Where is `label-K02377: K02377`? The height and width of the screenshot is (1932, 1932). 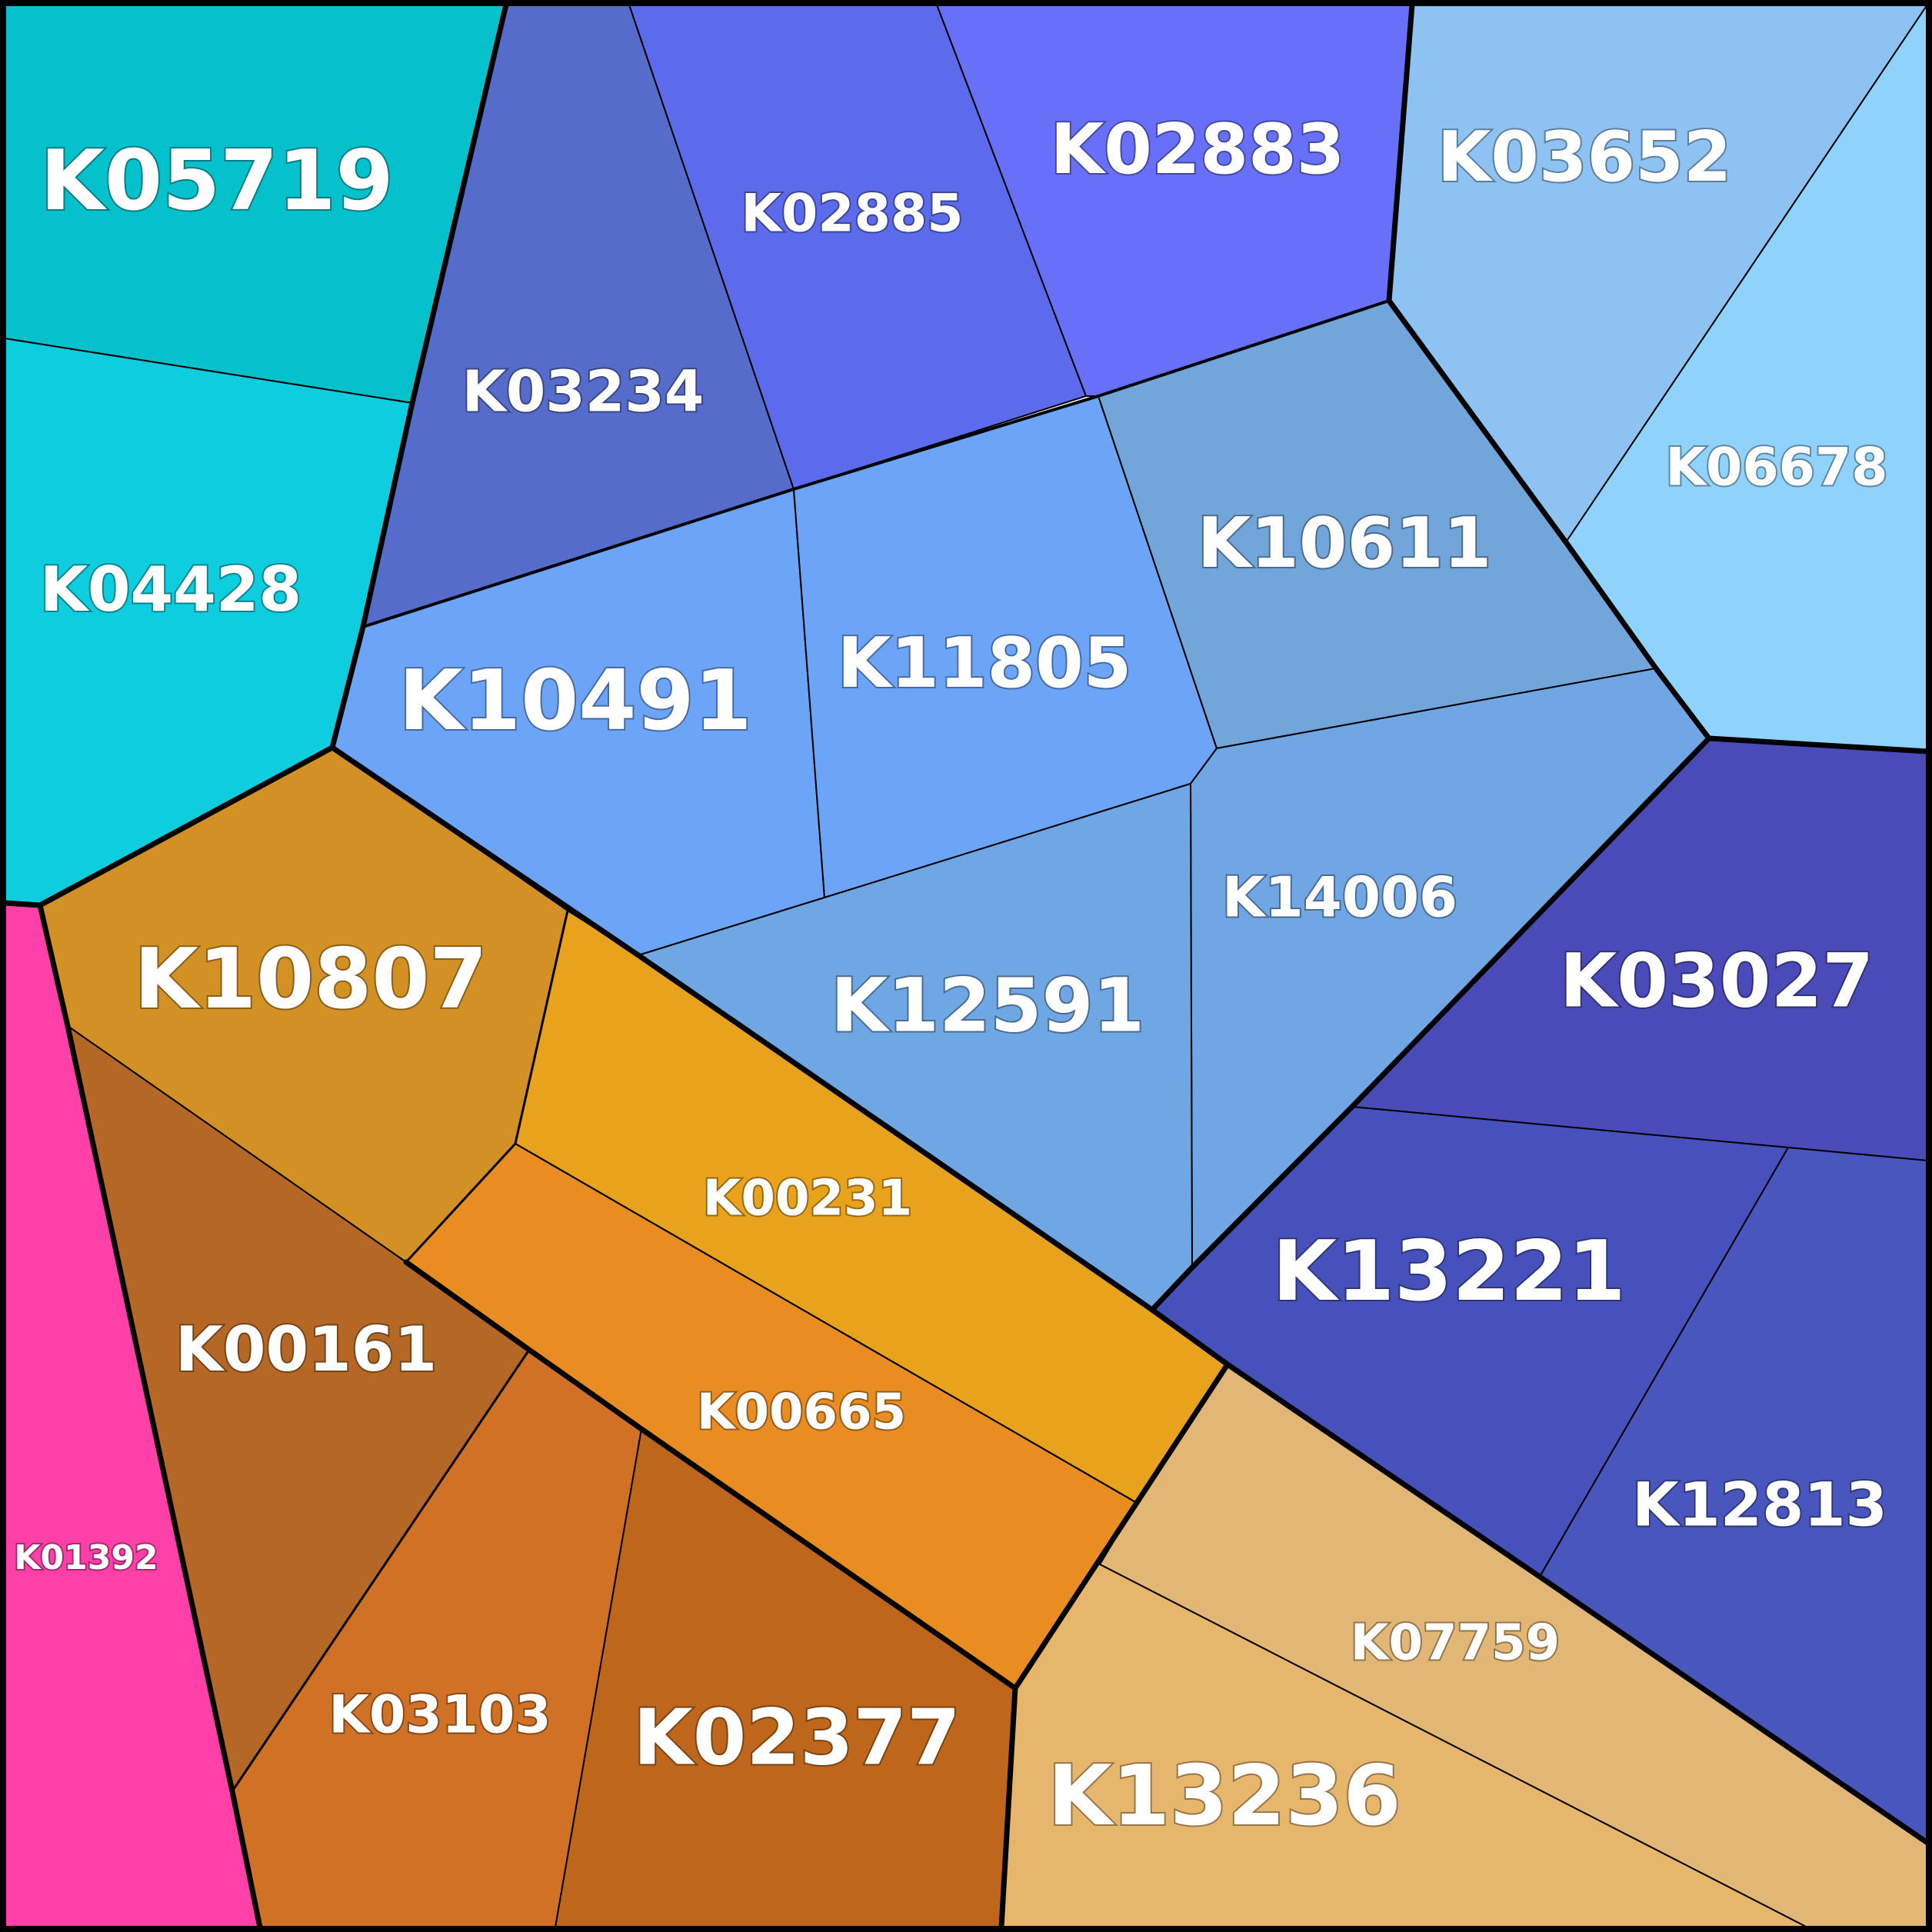 label-K02377: K02377 is located at coordinates (796, 1737).